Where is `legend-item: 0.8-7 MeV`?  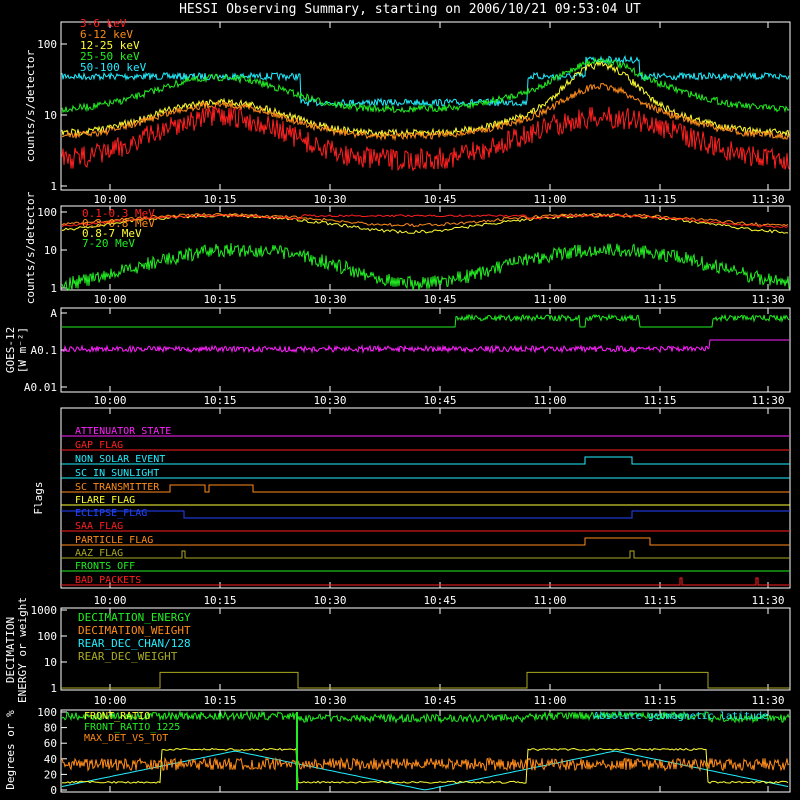
legend-item: 0.8-7 MeV is located at coordinates (112, 233).